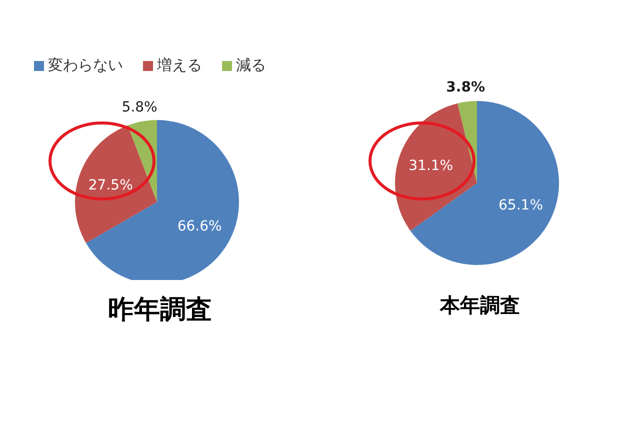 The height and width of the screenshot is (426, 640). I want to click on legend-label: 変わらない, so click(85, 65).